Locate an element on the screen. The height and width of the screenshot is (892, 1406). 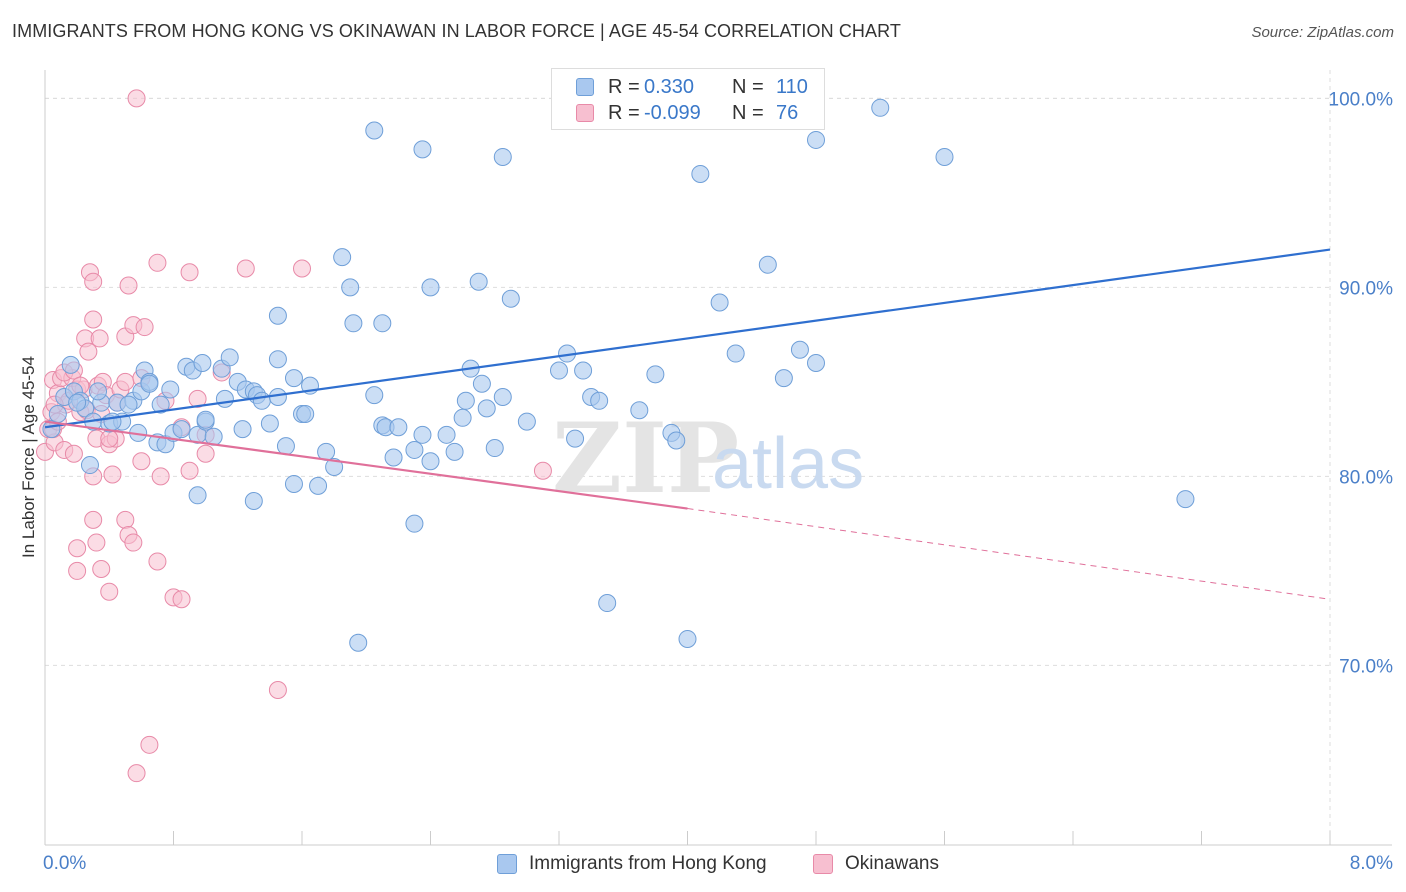
x-tick-label: 8.0% is located at coordinates (1371, 863).